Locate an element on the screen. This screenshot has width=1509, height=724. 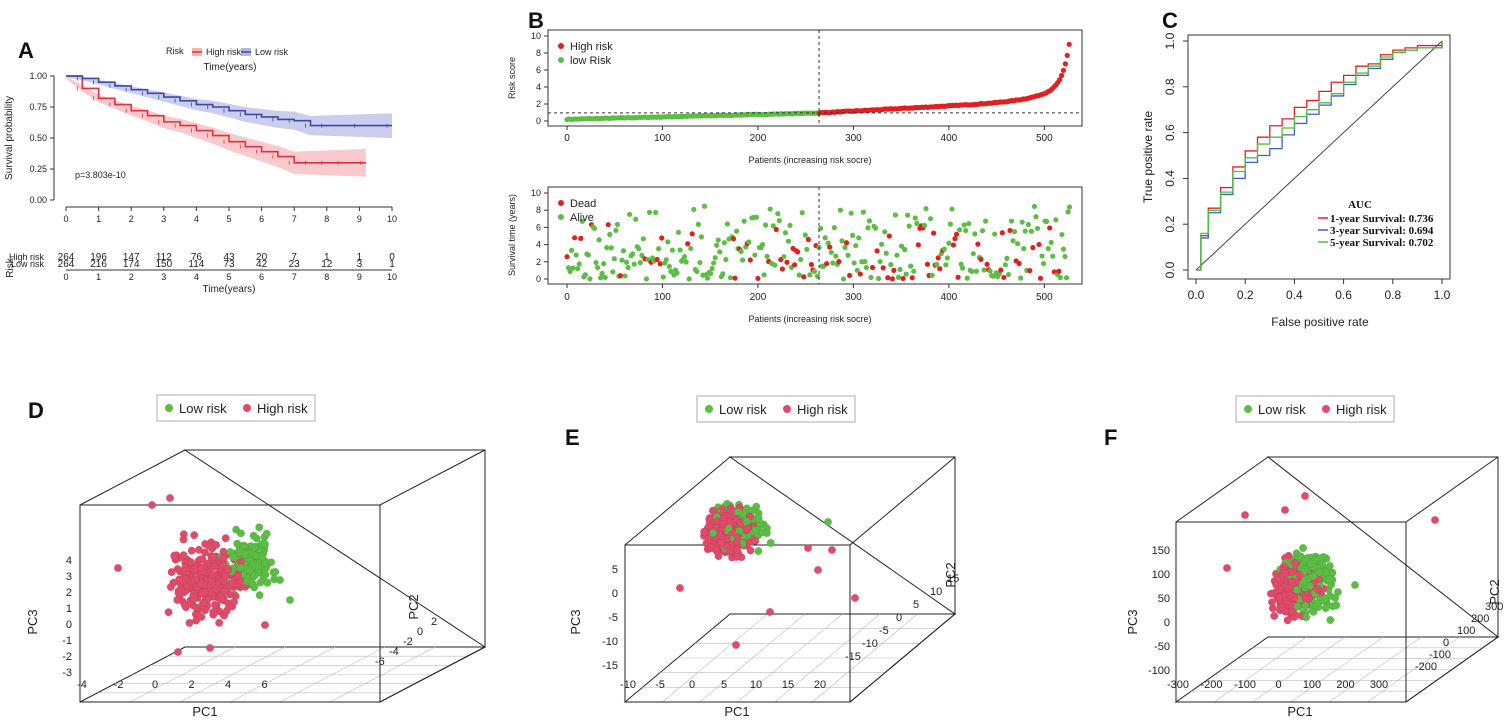
risk-count: 196 is located at coordinates (98, 257).